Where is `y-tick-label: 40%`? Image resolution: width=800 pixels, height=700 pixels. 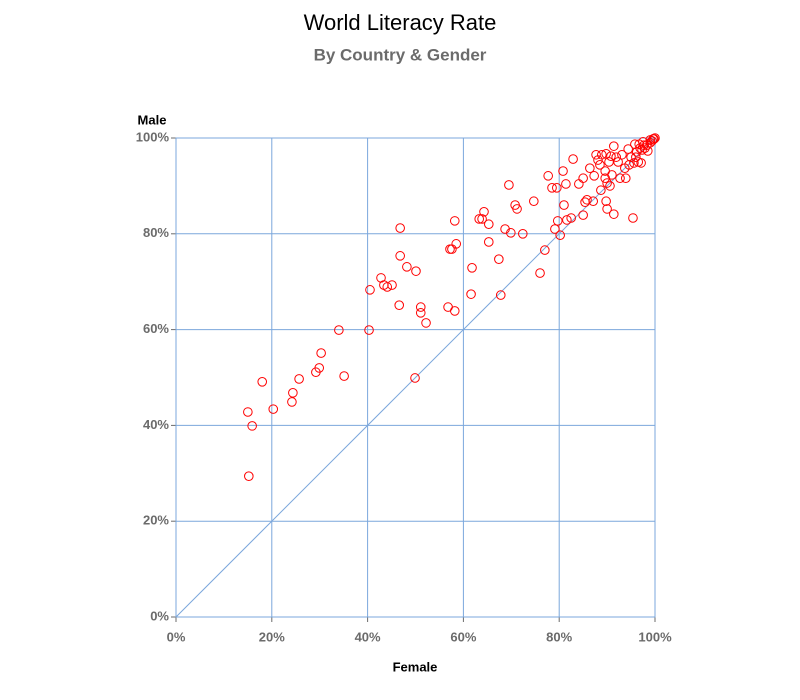
y-tick-label: 40% is located at coordinates (156, 424).